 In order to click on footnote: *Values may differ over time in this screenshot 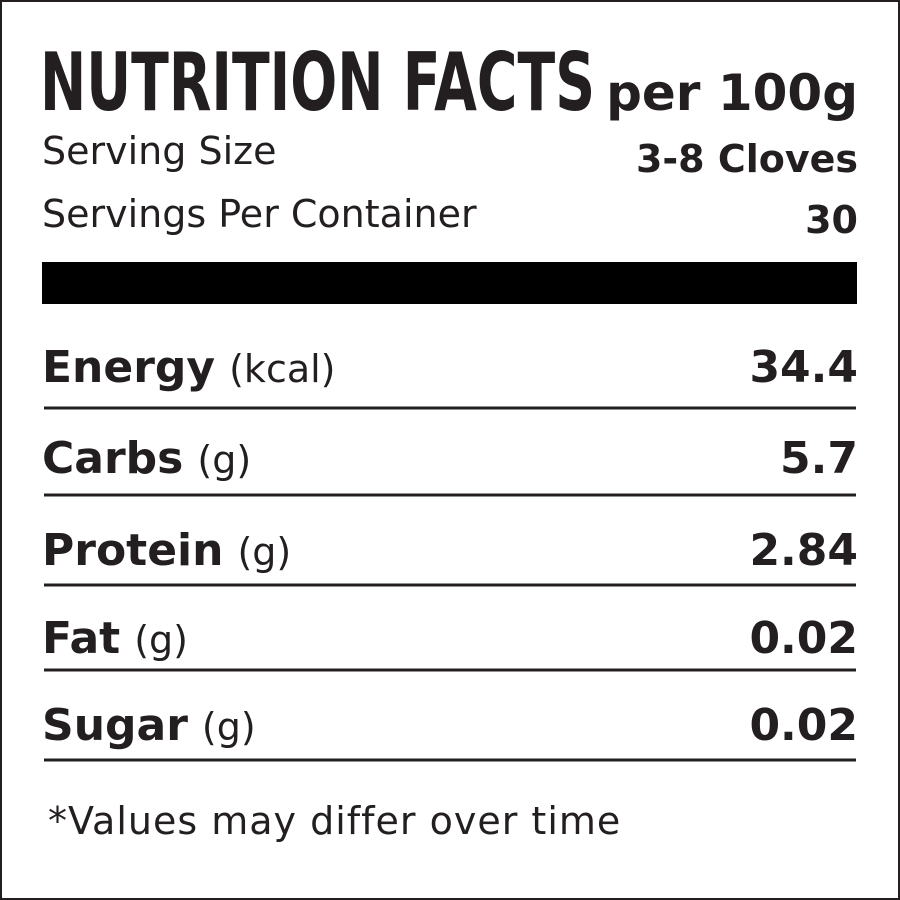, I will do `click(334, 821)`.